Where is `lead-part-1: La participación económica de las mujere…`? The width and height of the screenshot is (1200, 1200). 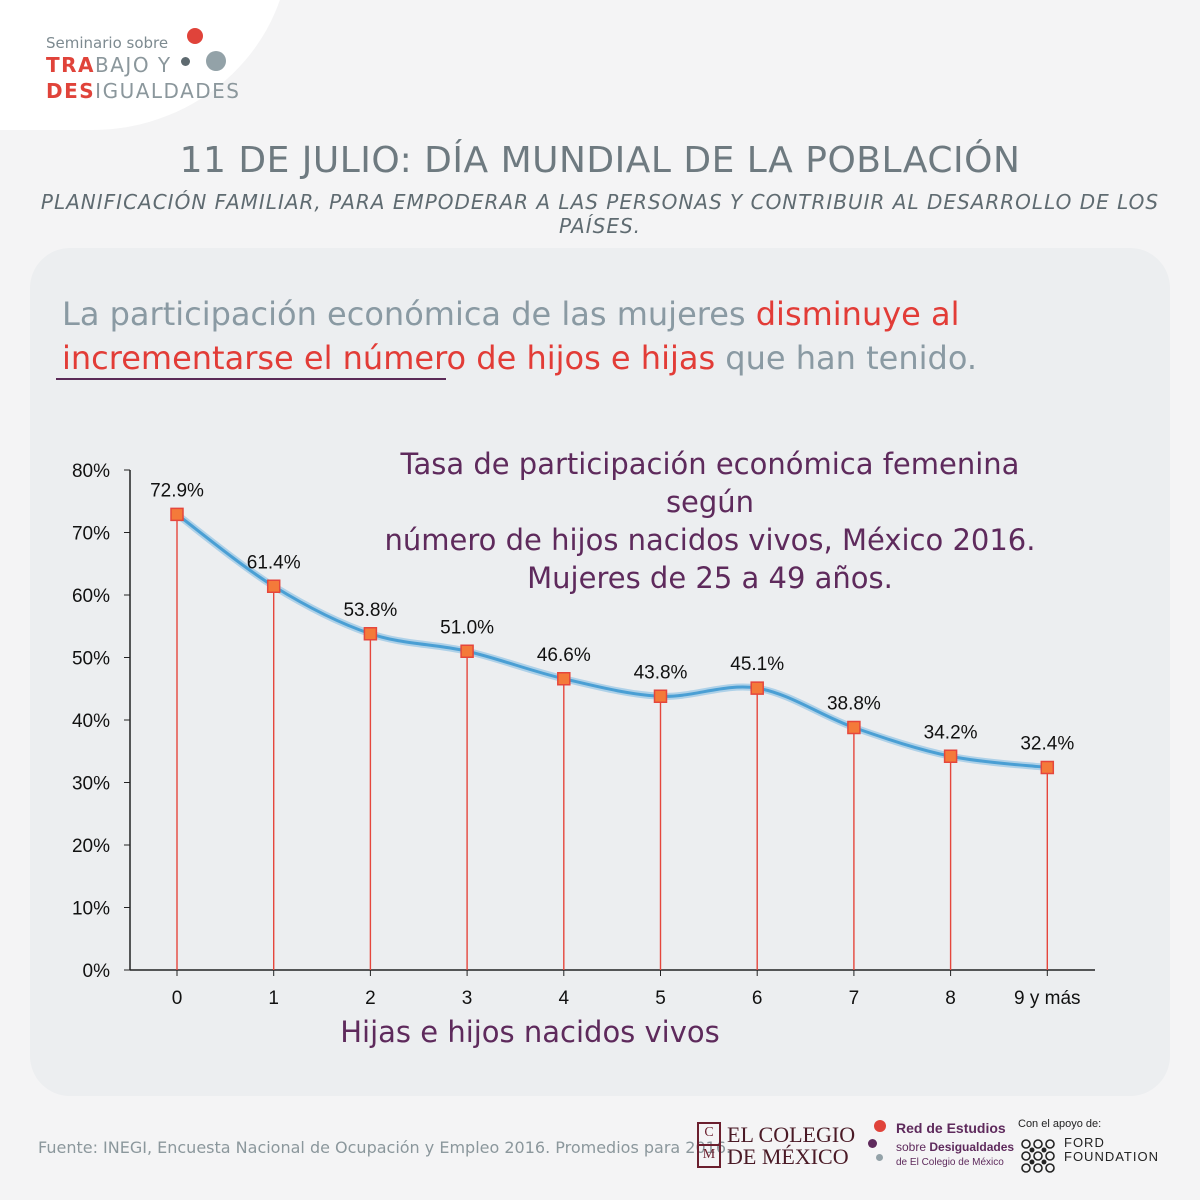
lead-part-1: La participación económica de las mujere… is located at coordinates (409, 314).